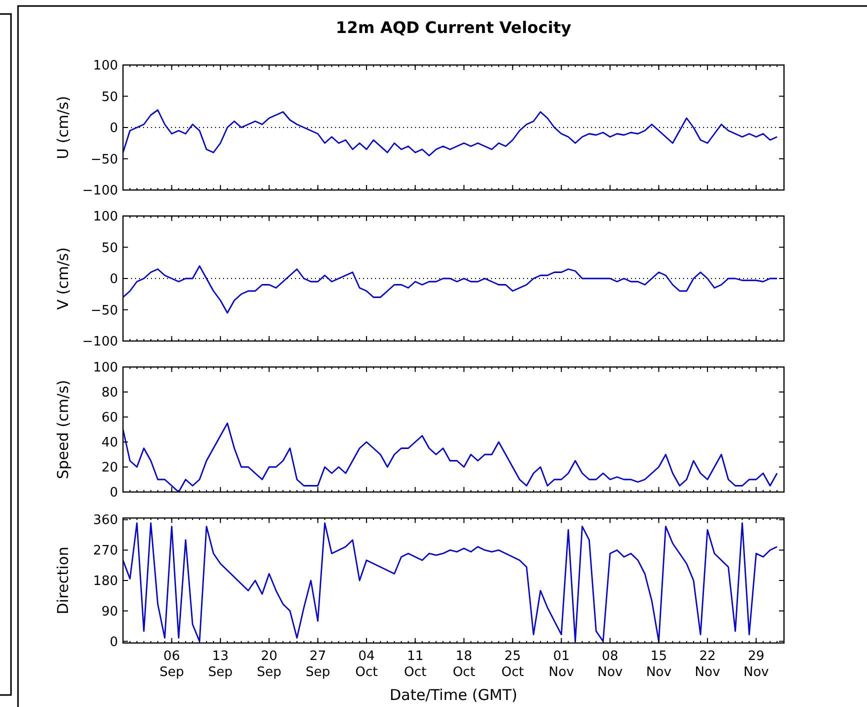 This screenshot has height=707, width=867. I want to click on y-tick-label: 60, so click(109, 418).